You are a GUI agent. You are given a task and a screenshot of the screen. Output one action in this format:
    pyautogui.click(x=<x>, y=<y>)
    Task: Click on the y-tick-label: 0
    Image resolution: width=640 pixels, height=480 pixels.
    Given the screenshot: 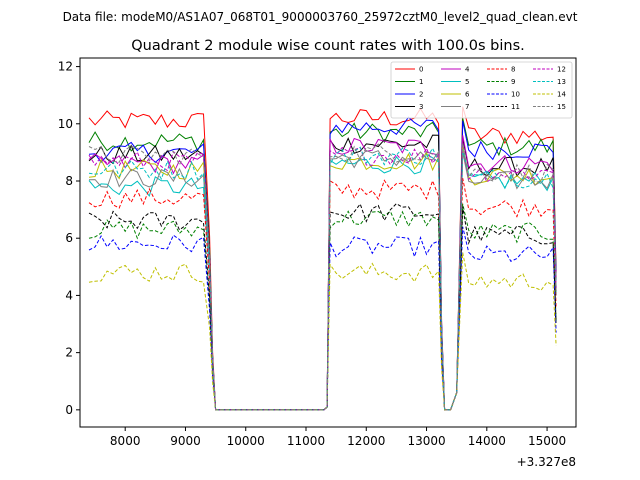 What is the action you would take?
    pyautogui.click(x=69, y=410)
    